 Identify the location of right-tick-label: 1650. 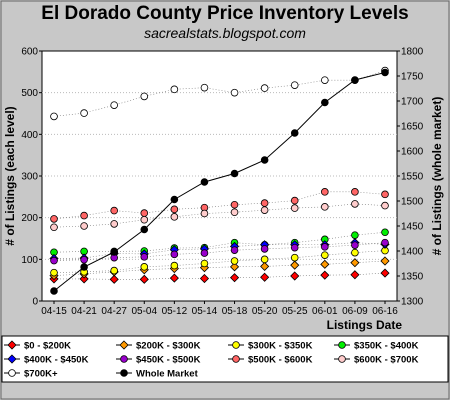
(412, 127).